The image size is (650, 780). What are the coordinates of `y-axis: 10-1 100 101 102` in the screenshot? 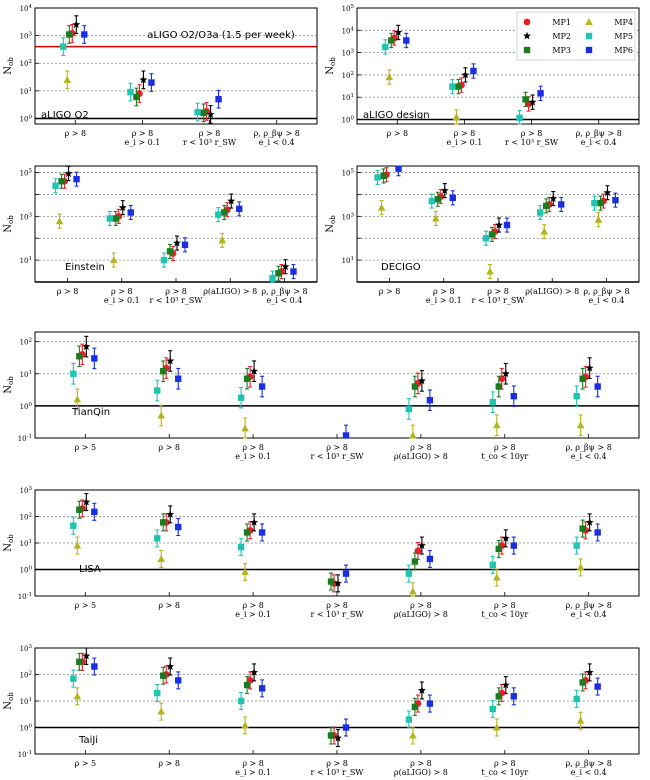 It's located at (328, 390).